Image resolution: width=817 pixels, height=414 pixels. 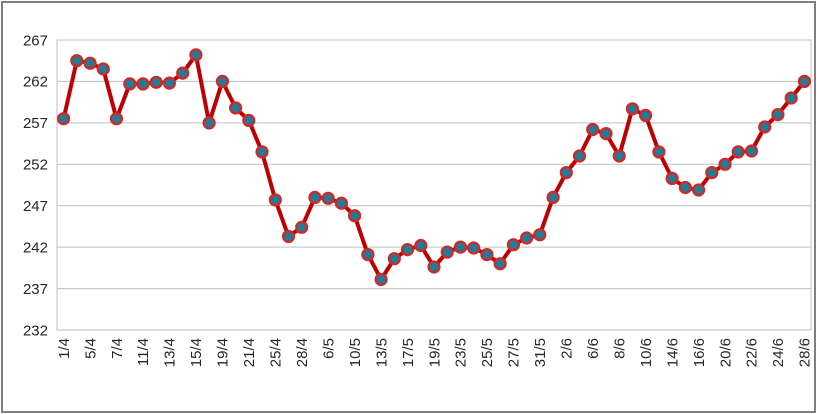 What do you see at coordinates (672, 352) in the screenshot?
I see `x-axis-tick-label: 14/6` at bounding box center [672, 352].